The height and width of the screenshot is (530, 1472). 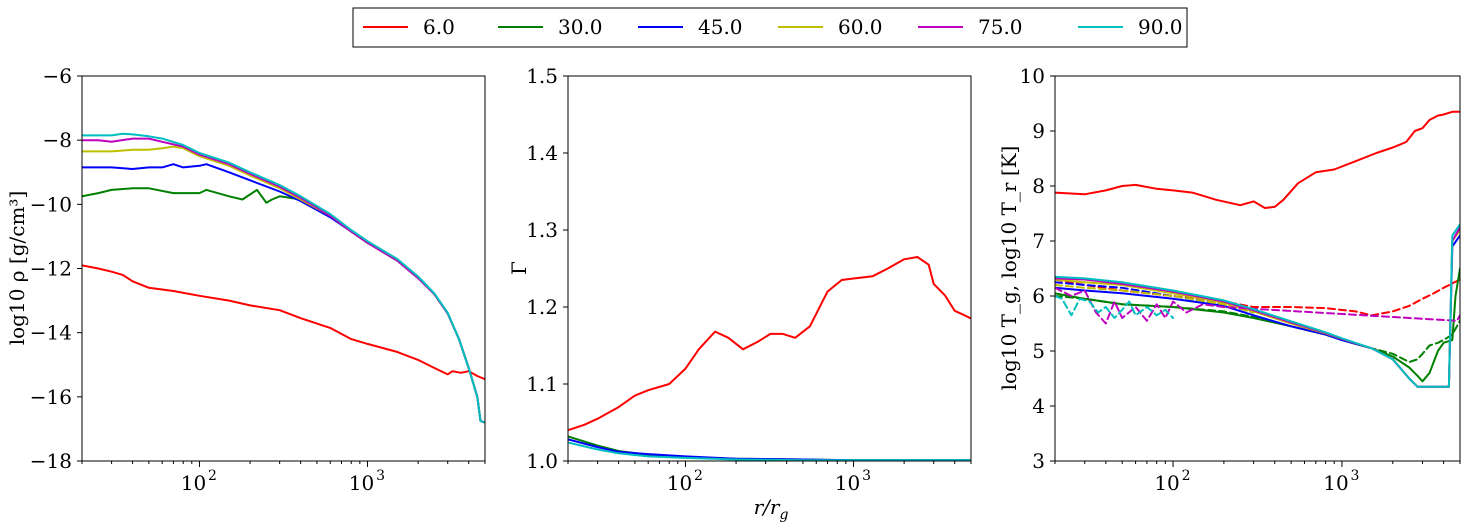 I want to click on shared-xlabel: r/rg, so click(x=771, y=509).